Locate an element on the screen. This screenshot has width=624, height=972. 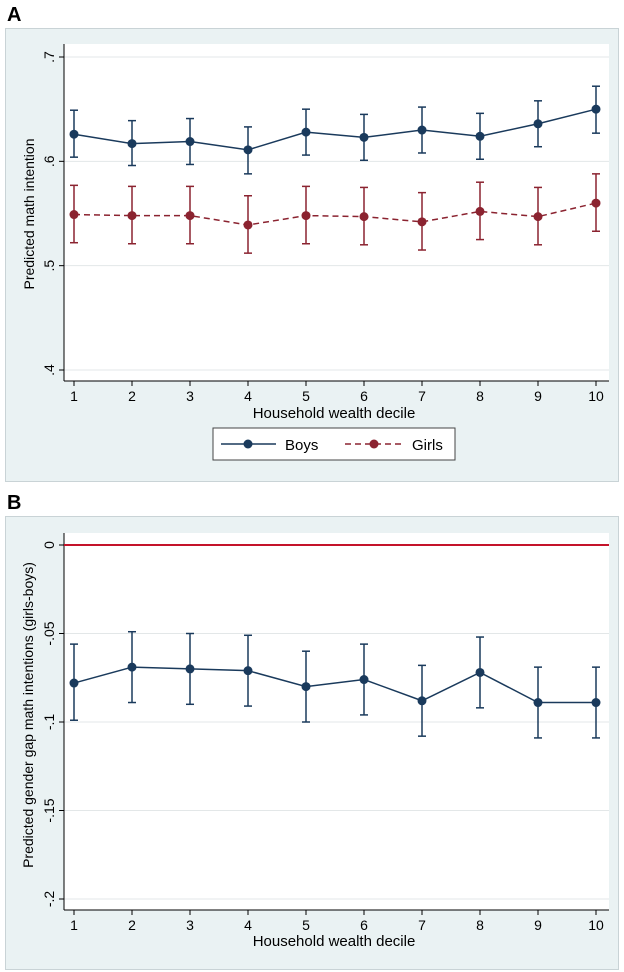
x-axis-label-b: Household wealth decile is located at coordinates (334, 941).